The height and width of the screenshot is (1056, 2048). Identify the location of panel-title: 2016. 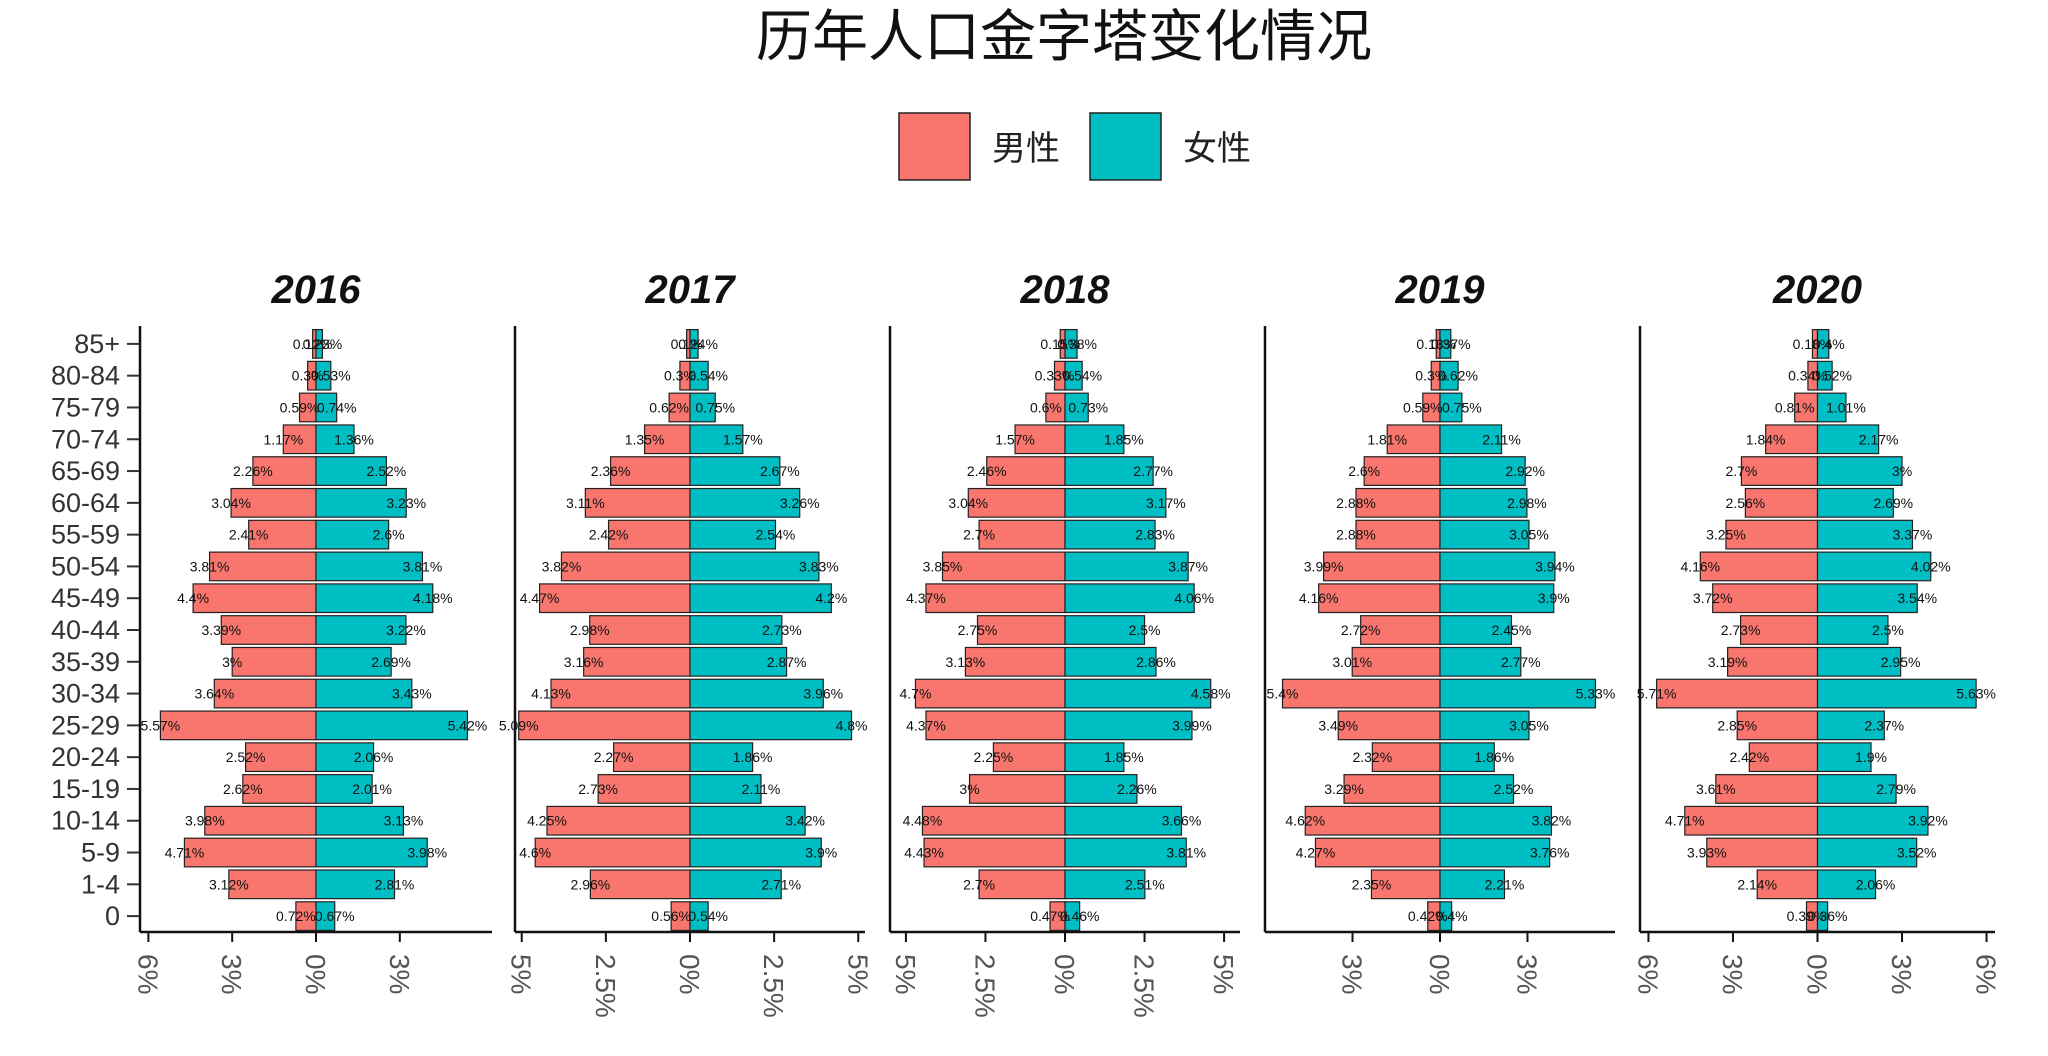
(316, 290).